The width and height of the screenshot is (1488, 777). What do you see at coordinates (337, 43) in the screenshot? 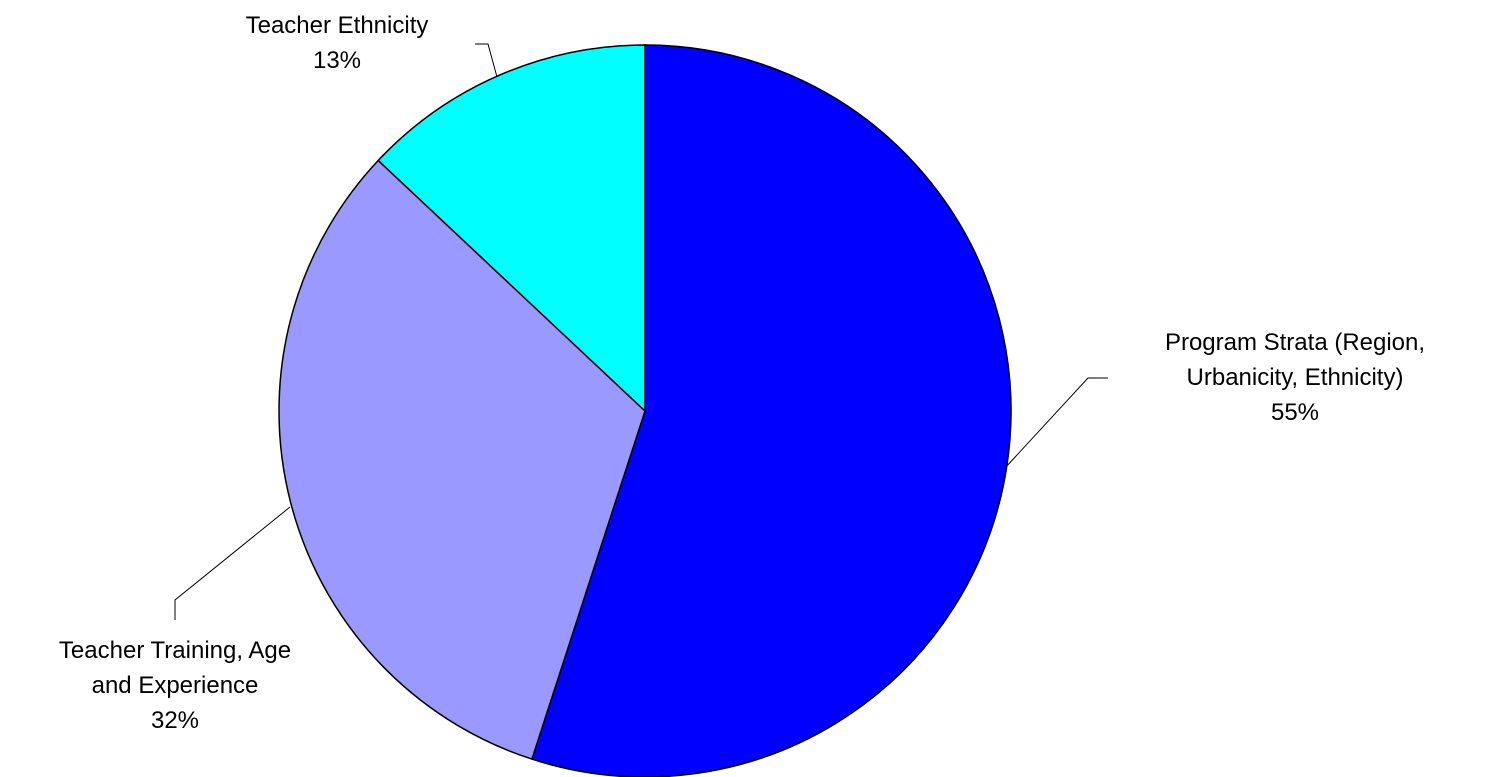
I see `slice-label-3: Teacher Ethnicity 13%` at bounding box center [337, 43].